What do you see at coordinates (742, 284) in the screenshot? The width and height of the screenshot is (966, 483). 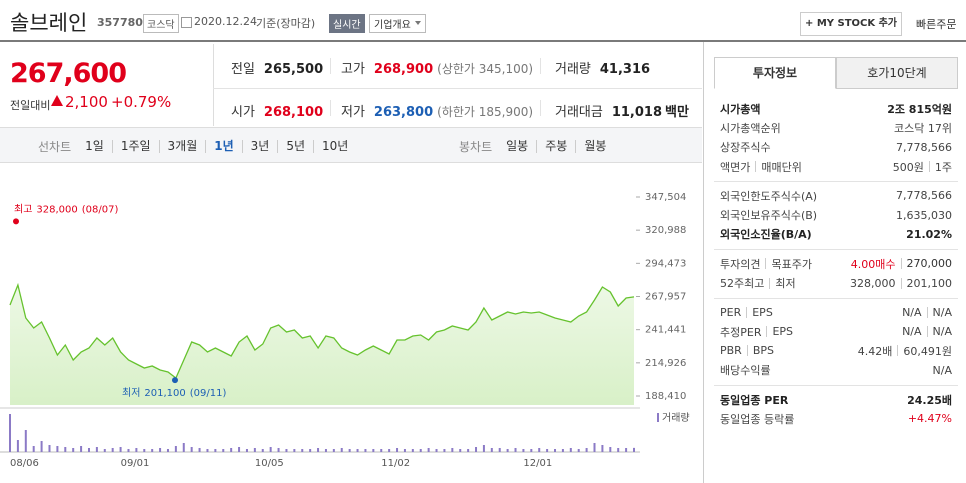 I see `info-label-part: 52주최고` at bounding box center [742, 284].